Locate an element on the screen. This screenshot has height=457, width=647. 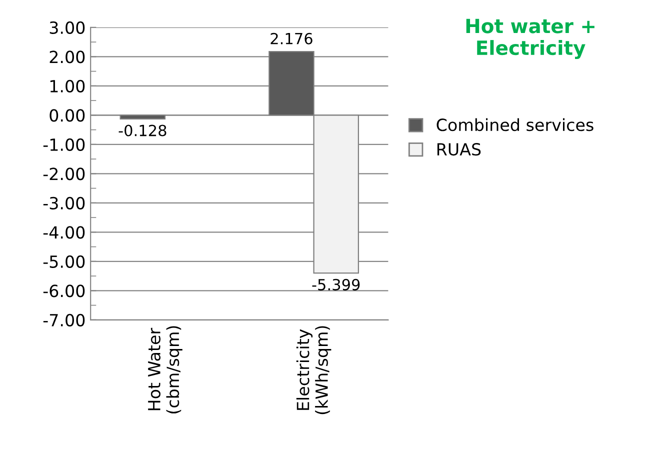
data-label: 2.176 is located at coordinates (291, 38).